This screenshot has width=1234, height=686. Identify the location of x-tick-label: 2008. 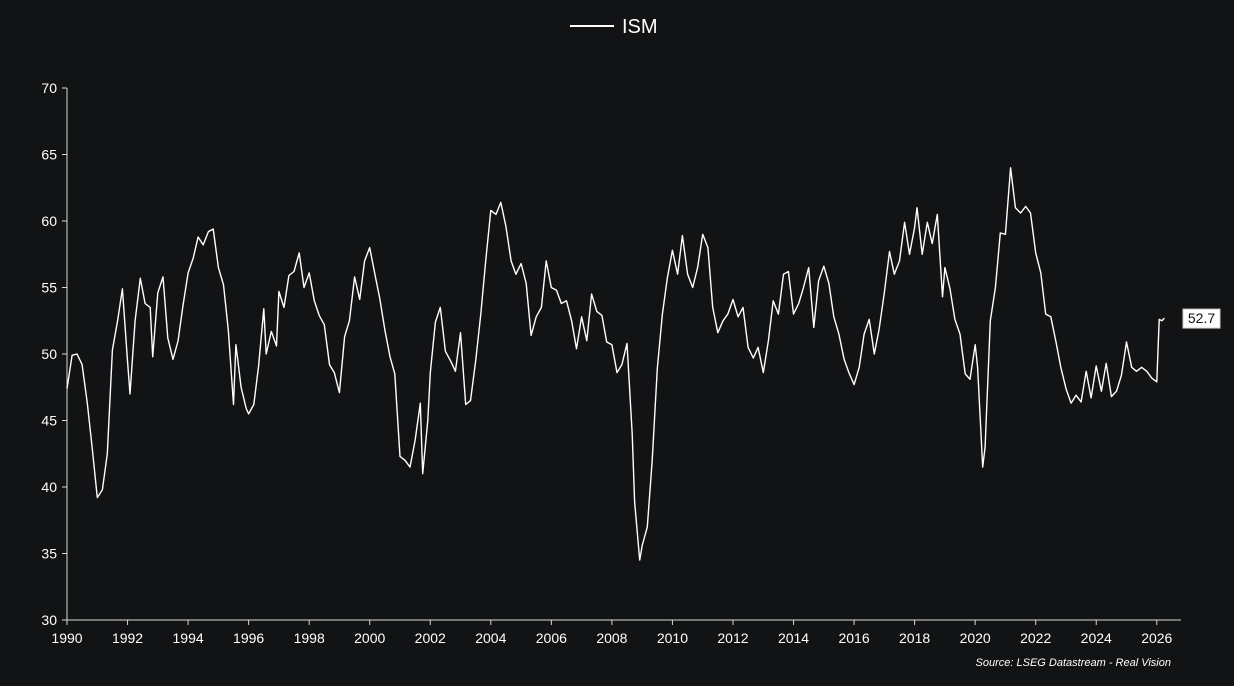
(611, 638).